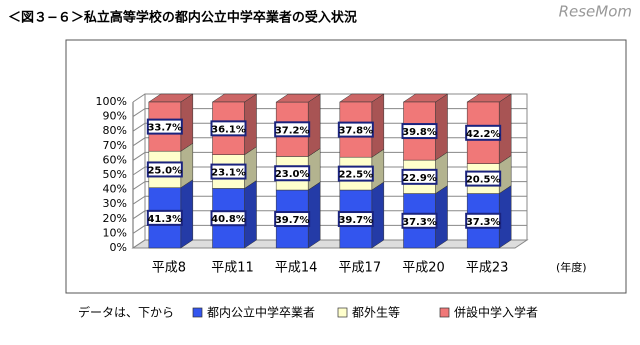 The width and height of the screenshot is (640, 345). Describe the element at coordinates (115, 116) in the screenshot. I see `y-tick-label: 90%` at that location.